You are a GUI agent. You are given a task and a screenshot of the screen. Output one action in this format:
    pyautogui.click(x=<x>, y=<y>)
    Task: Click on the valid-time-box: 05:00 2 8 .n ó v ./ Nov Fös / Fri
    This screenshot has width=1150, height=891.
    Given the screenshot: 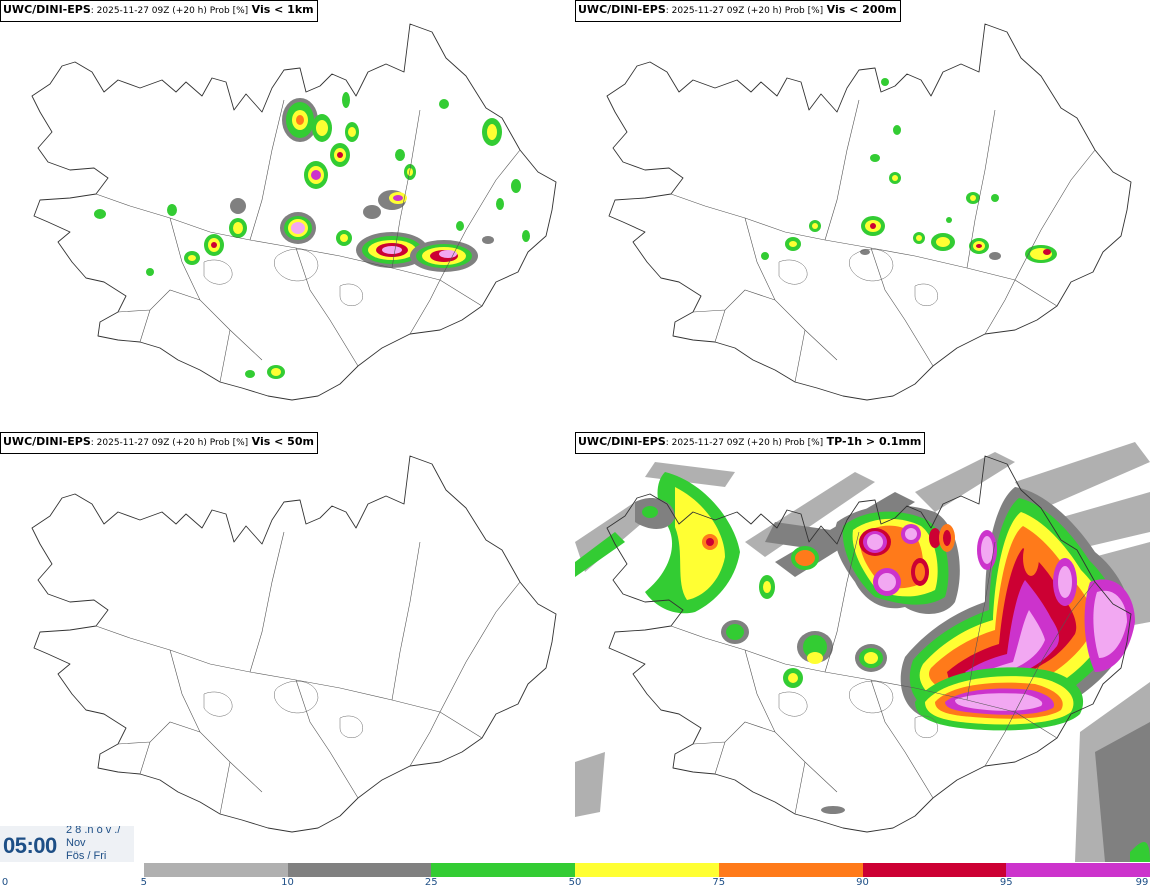 What is the action you would take?
    pyautogui.click(x=67, y=844)
    